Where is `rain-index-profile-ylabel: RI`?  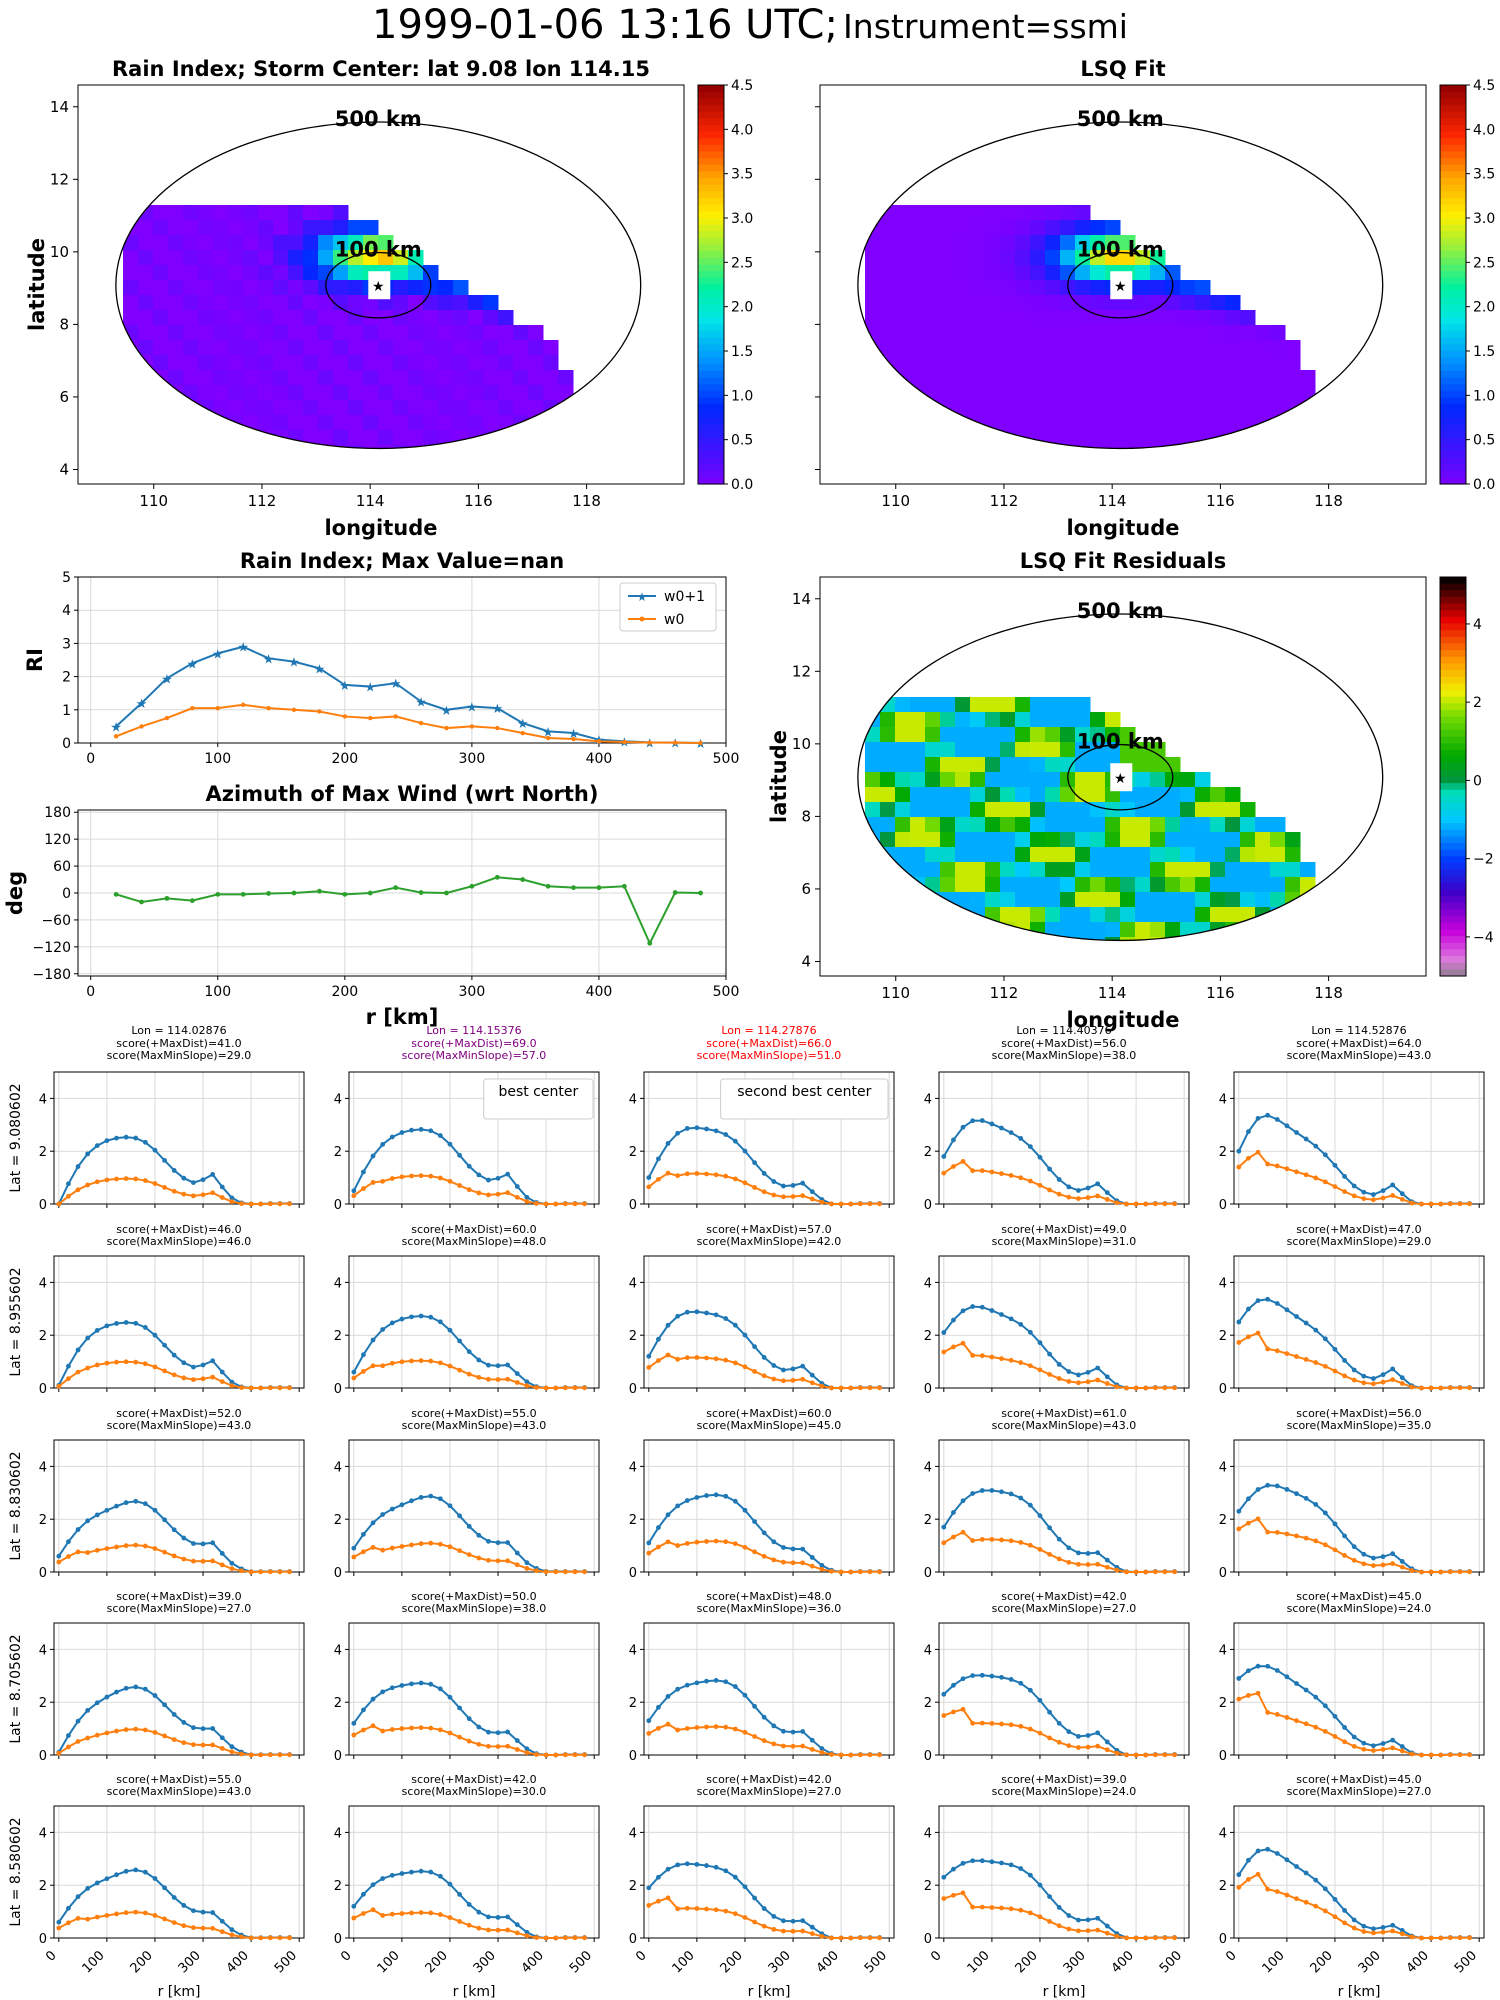
rain-index-profile-ylabel: RI is located at coordinates (35, 660).